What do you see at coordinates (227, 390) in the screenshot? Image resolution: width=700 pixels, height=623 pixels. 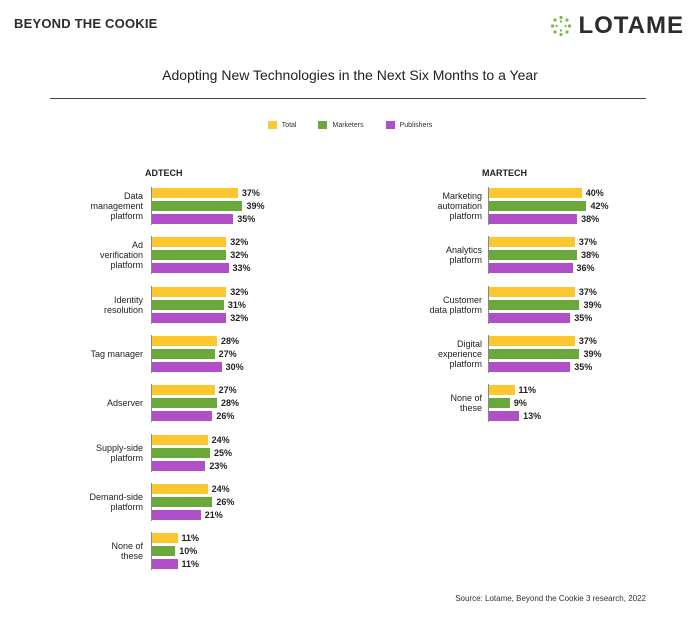 I see `value-label-total: 27%` at bounding box center [227, 390].